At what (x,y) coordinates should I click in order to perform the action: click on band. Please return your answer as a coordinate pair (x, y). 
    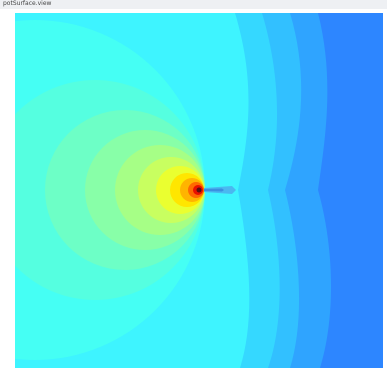
    Looking at the image, I should click on (214, 190).